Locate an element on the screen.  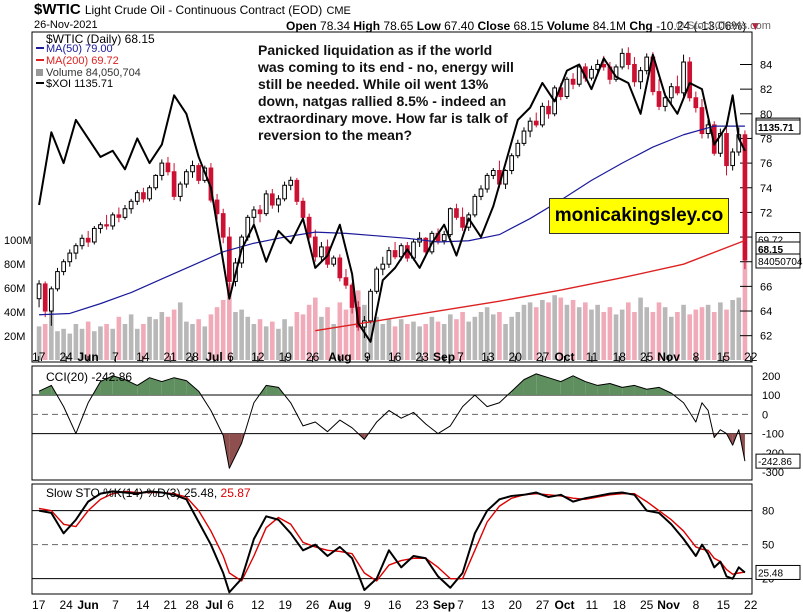
price-tick-label: 62 is located at coordinates (766, 337).